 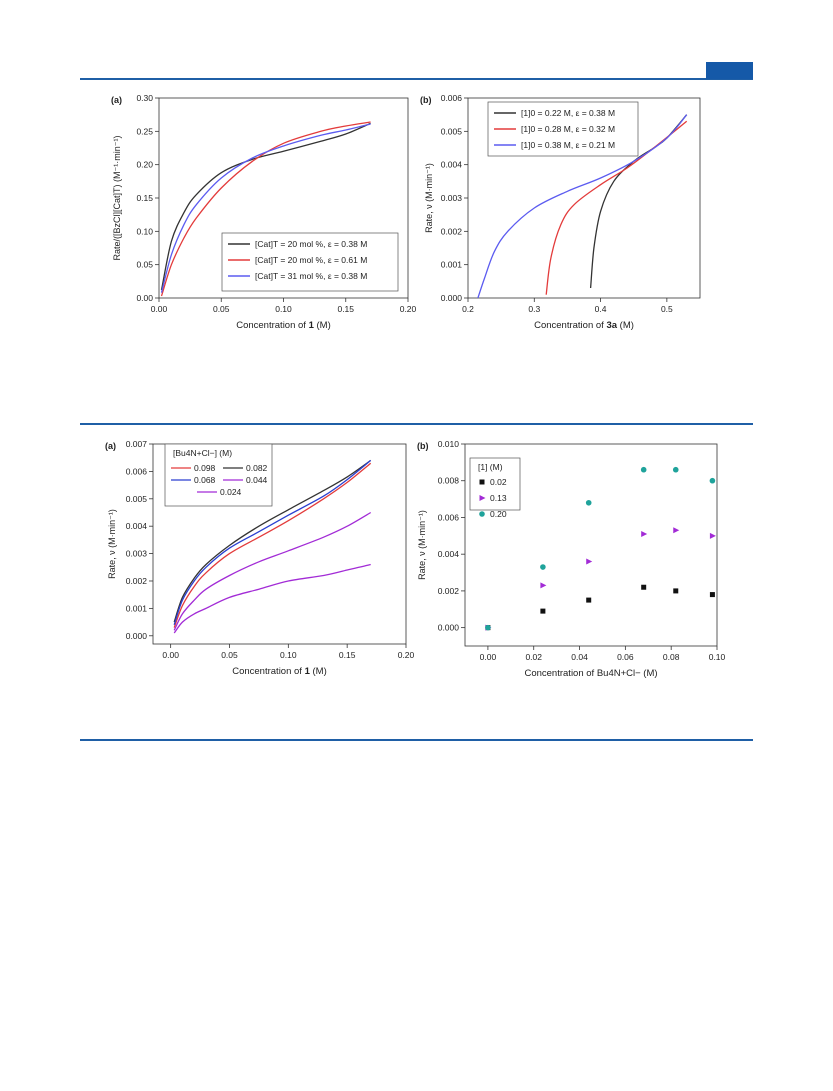 What do you see at coordinates (568, 113) in the screenshot?
I see `legend-label: [1]0 = 0.22 M, ε = 0.38 M` at bounding box center [568, 113].